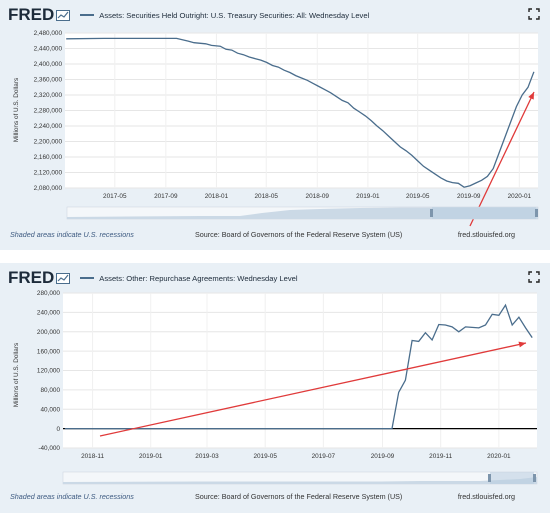 This screenshot has width=550, height=513. Describe the element at coordinates (48, 33) in the screenshot. I see `y-tick-label: 2,480,000` at that location.